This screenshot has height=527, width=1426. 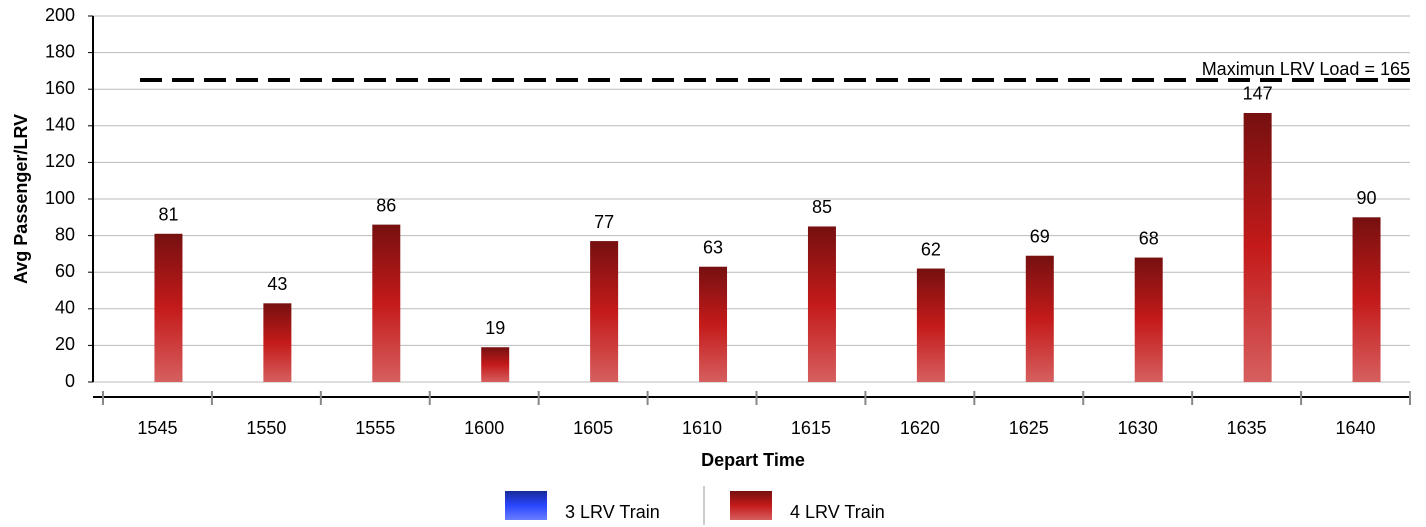 What do you see at coordinates (495, 328) in the screenshot?
I see `data-label: 19` at bounding box center [495, 328].